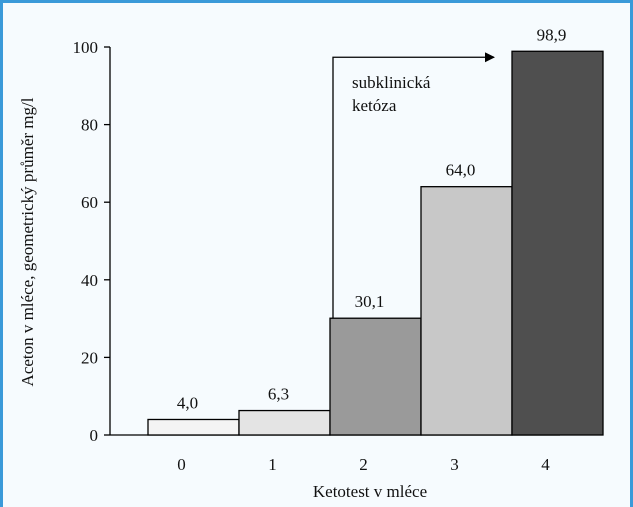 This screenshot has height=507, width=633. Describe the element at coordinates (89, 357) in the screenshot. I see `y-tick-label: 20` at that location.